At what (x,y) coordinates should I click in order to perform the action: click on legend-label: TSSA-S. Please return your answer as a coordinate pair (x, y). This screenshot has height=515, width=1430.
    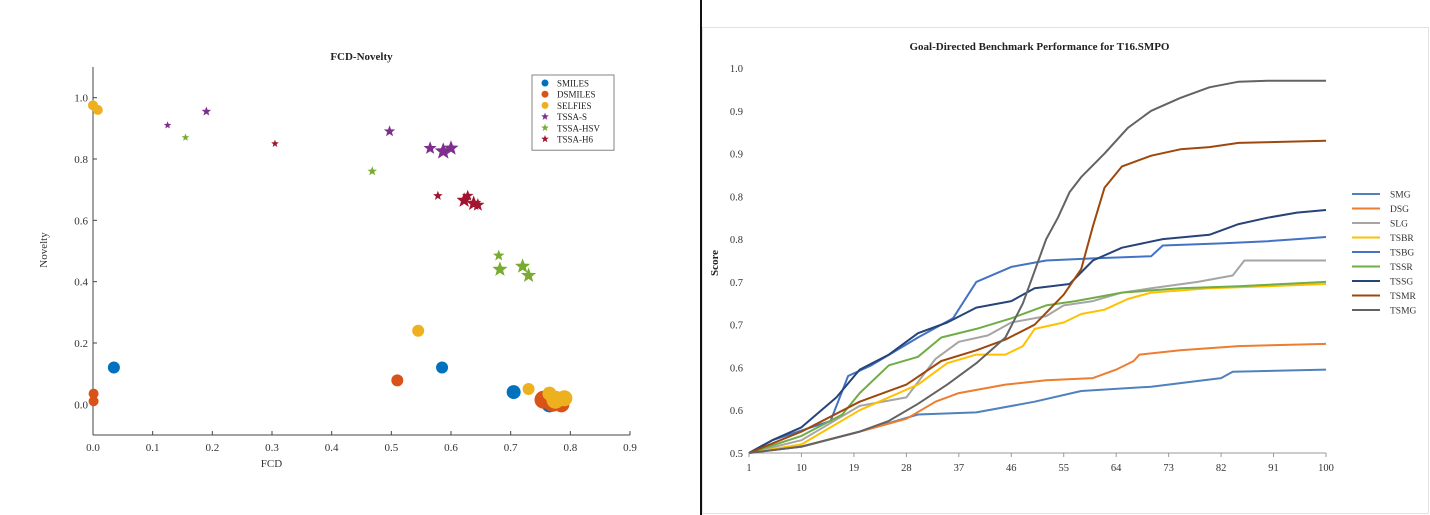
    Looking at the image, I should click on (572, 117).